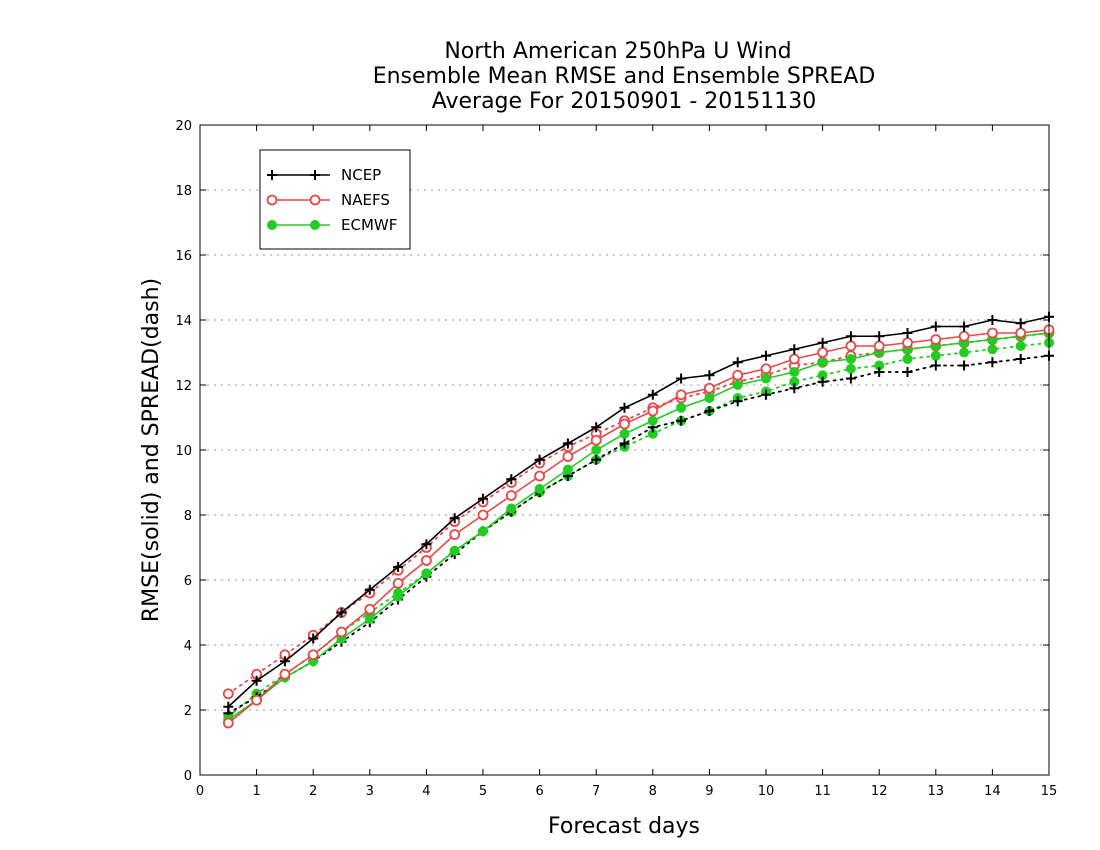  I want to click on x-tick-label: 3, so click(370, 791).